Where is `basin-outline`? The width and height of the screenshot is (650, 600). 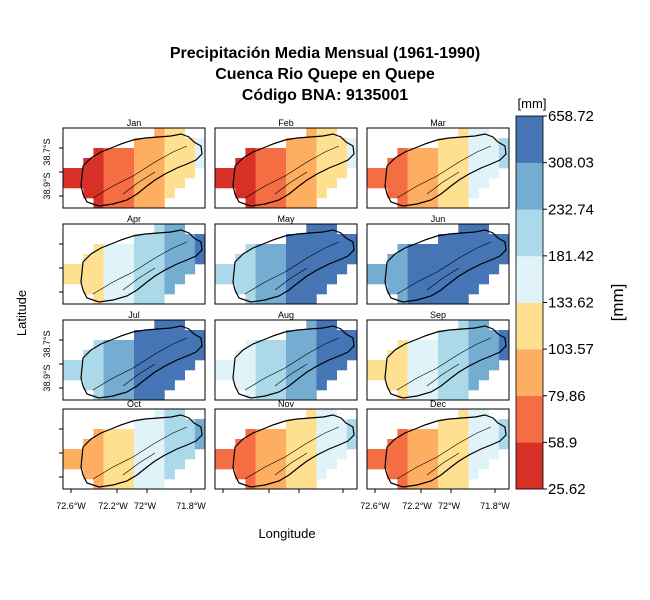
basin-outline is located at coordinates (293, 170).